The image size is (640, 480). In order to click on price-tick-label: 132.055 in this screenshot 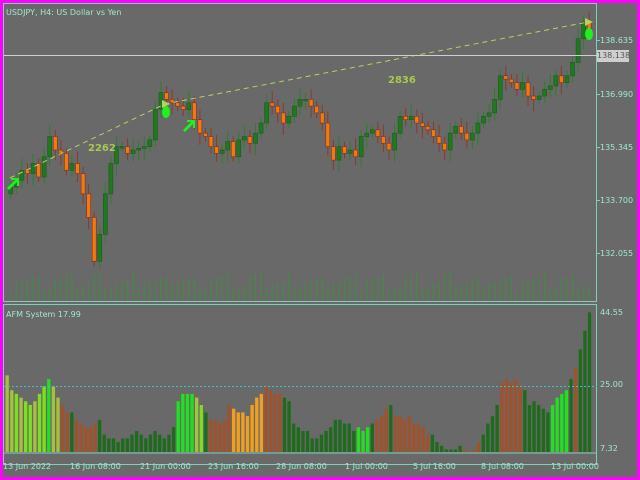, I will do `click(617, 253)`.